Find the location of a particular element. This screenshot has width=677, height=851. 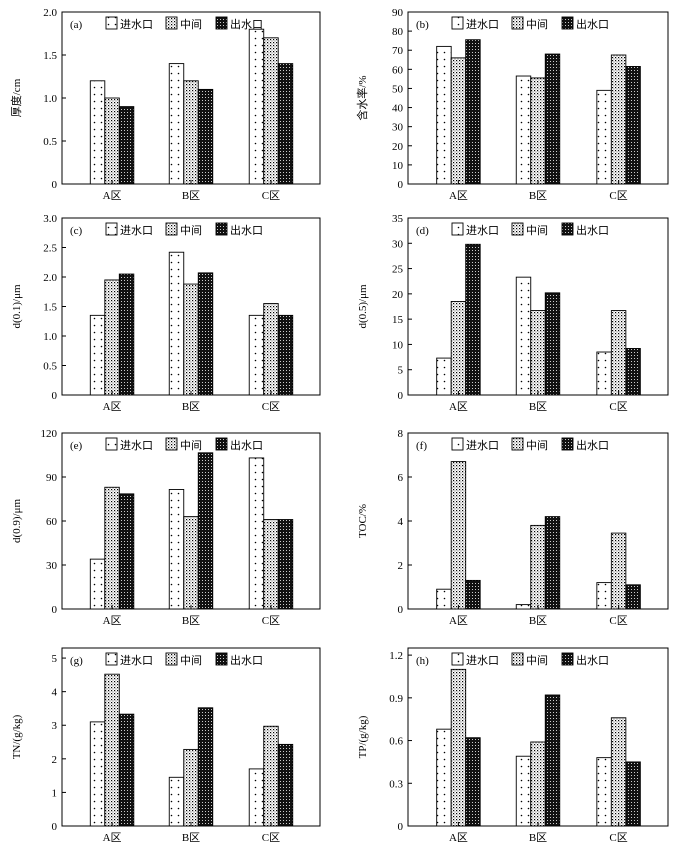

y-axis-label: d(0.9)/μm is located at coordinates (17, 521).